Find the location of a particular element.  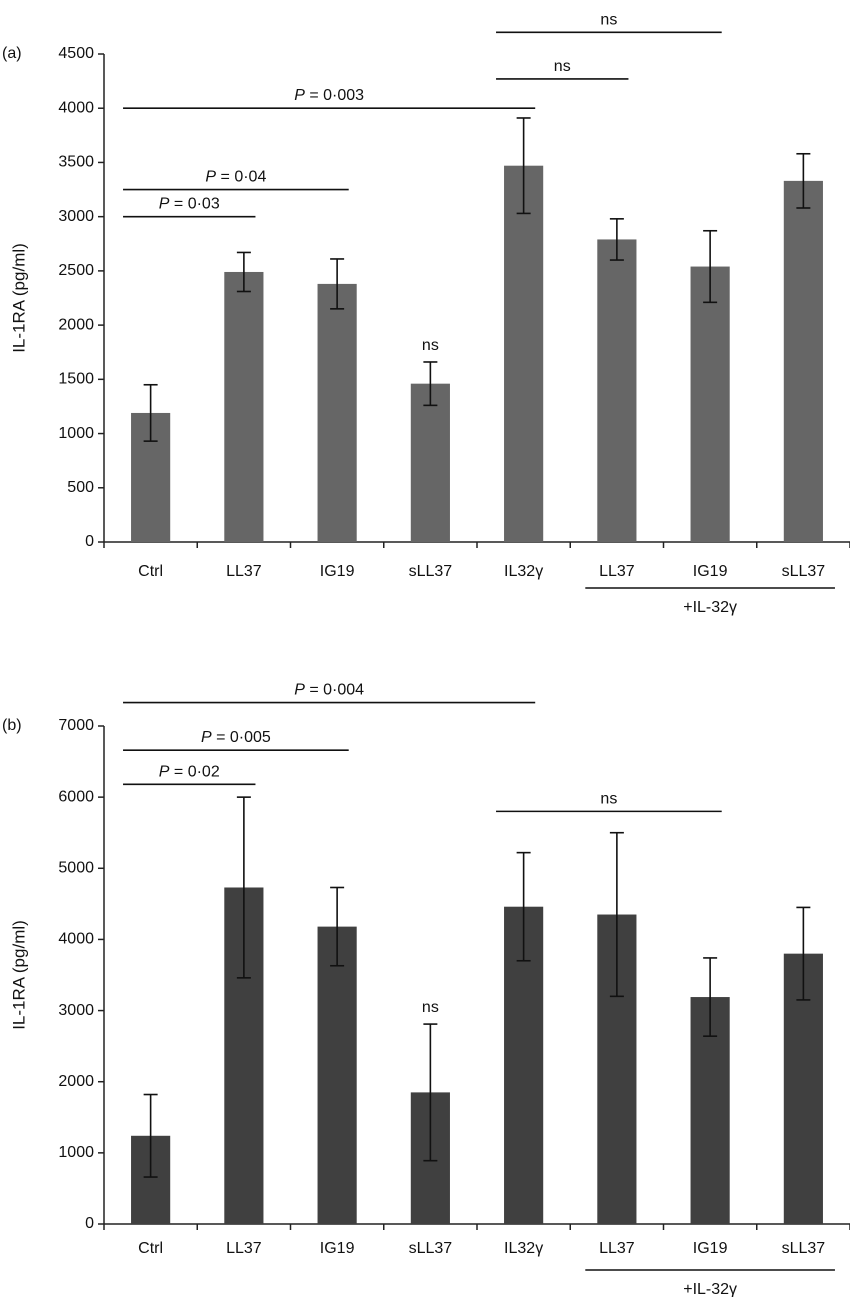

p-value: = 0·003 is located at coordinates (334, 95).